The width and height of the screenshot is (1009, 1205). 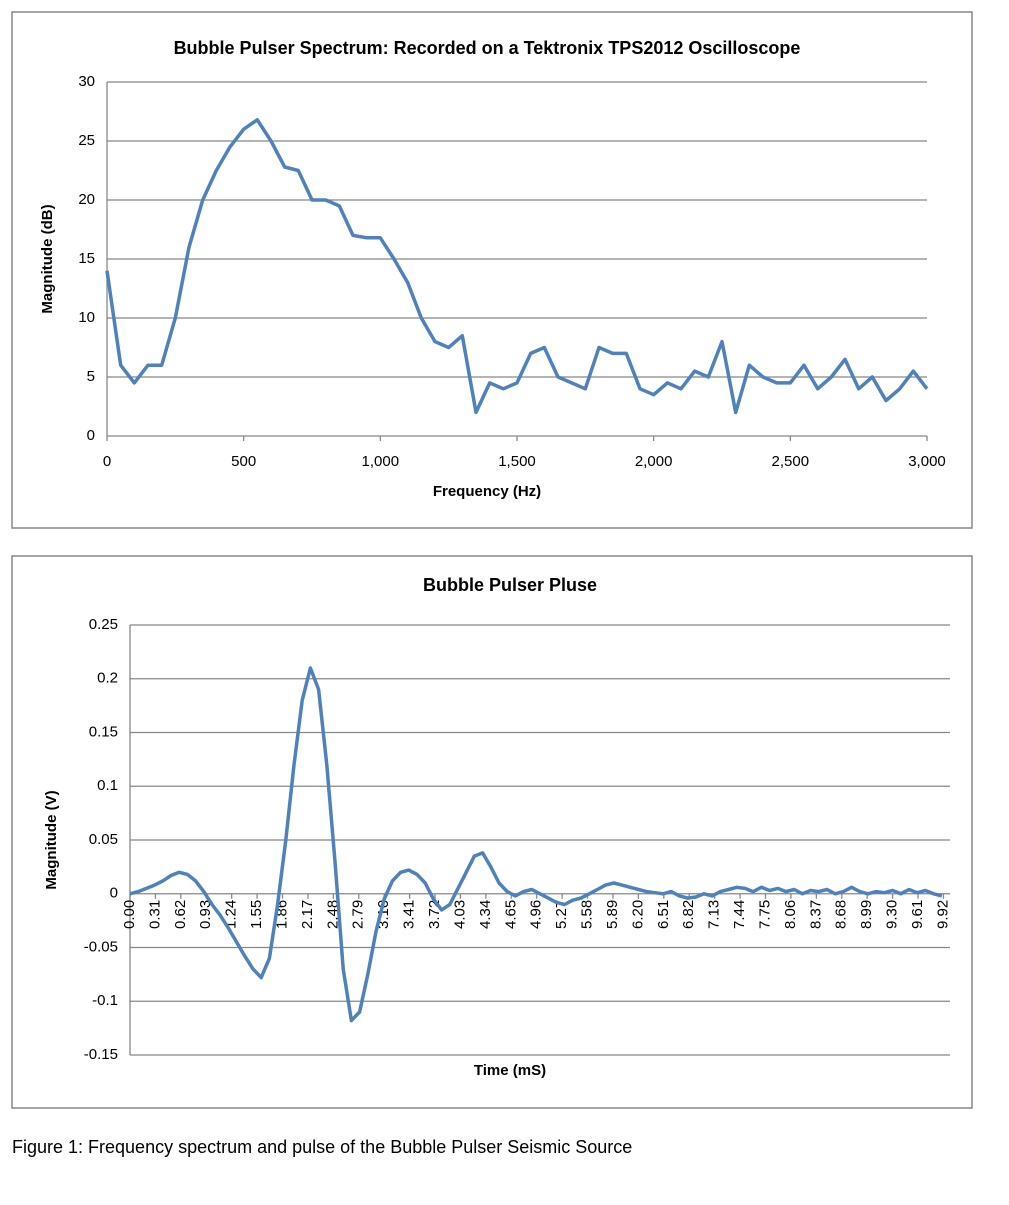 What do you see at coordinates (517, 461) in the screenshot?
I see `x-tick-label: 1,500` at bounding box center [517, 461].